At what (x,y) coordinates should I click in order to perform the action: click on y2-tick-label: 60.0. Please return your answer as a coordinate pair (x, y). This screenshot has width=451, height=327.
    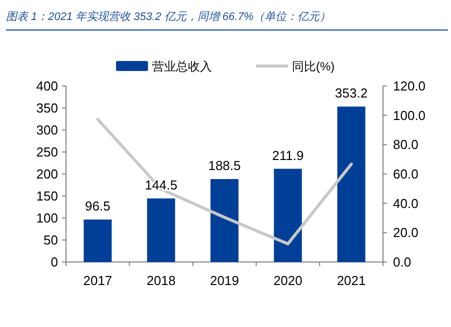
    Looking at the image, I should click on (405, 174).